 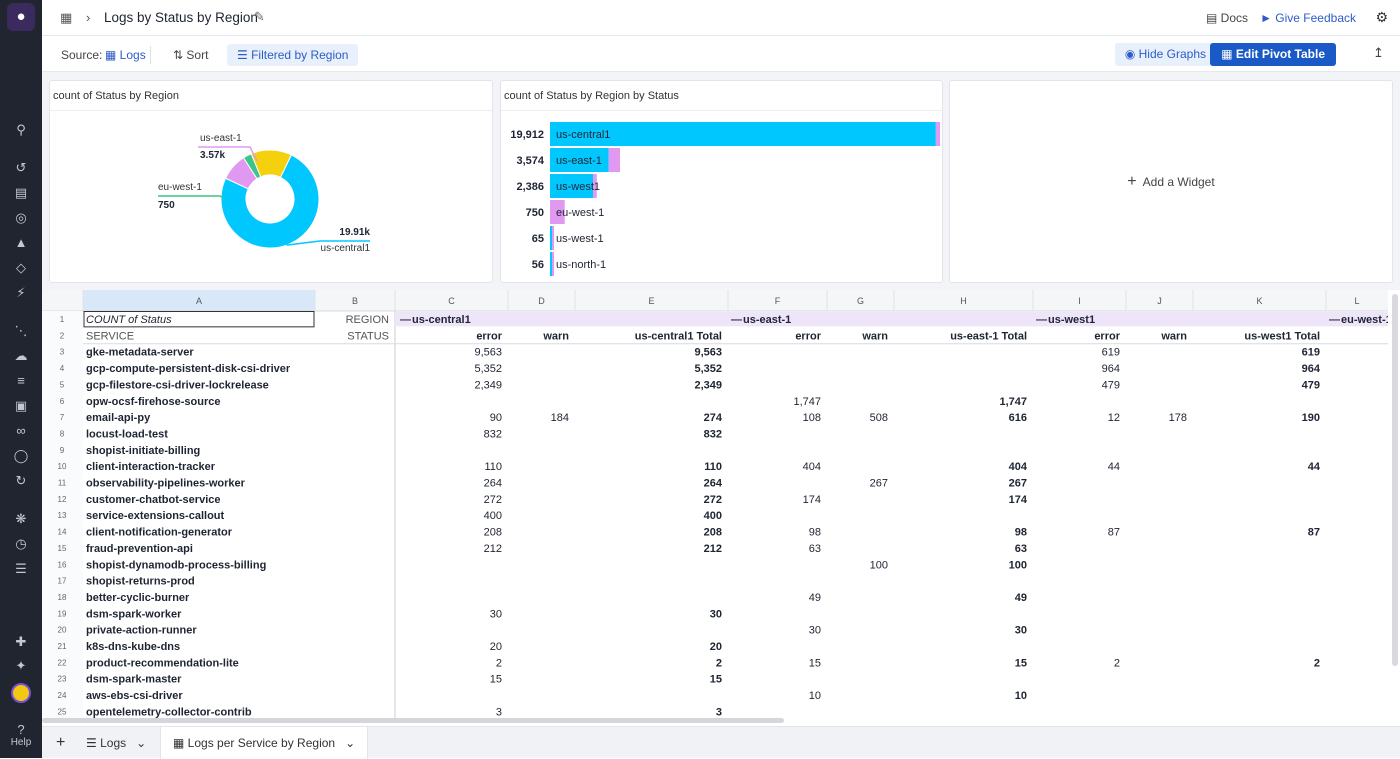 I want to click on bug-icon: ❋, so click(x=21, y=518).